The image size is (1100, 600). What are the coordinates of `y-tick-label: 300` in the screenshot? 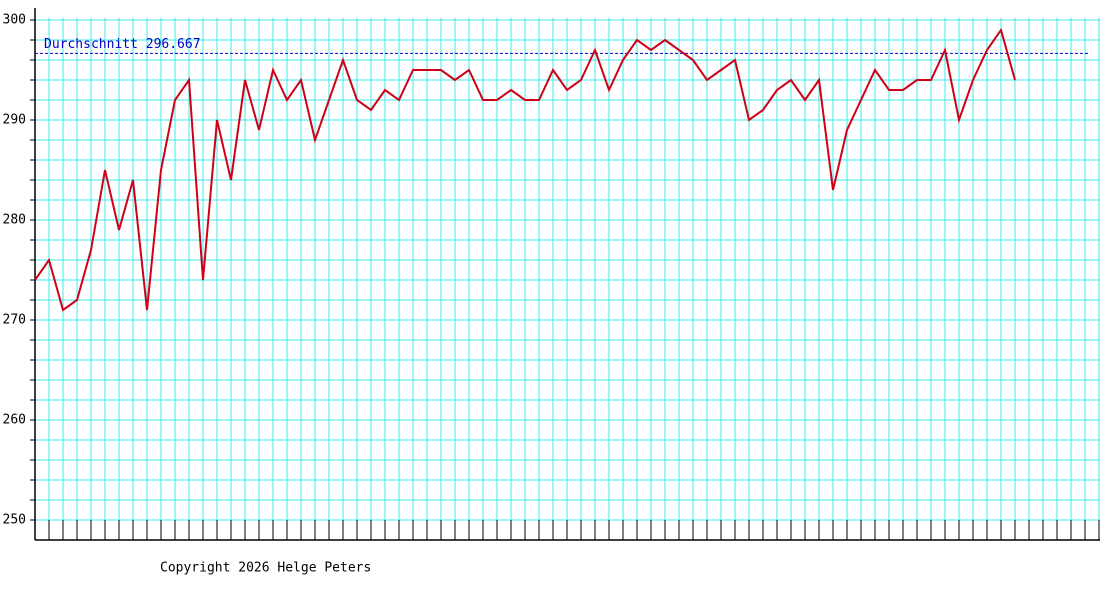 It's located at (14, 20).